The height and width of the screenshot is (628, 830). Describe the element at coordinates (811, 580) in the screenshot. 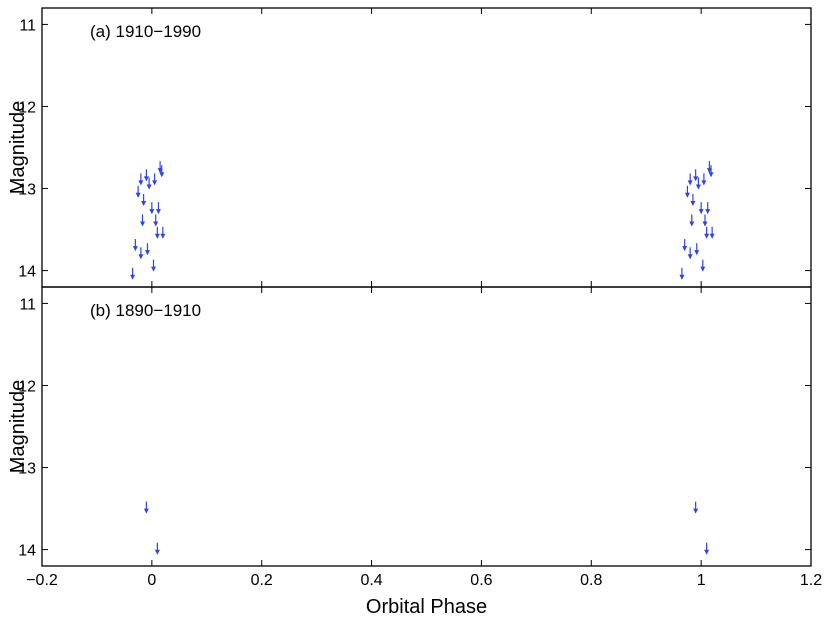

I see `x-tick-label: 1.2` at that location.